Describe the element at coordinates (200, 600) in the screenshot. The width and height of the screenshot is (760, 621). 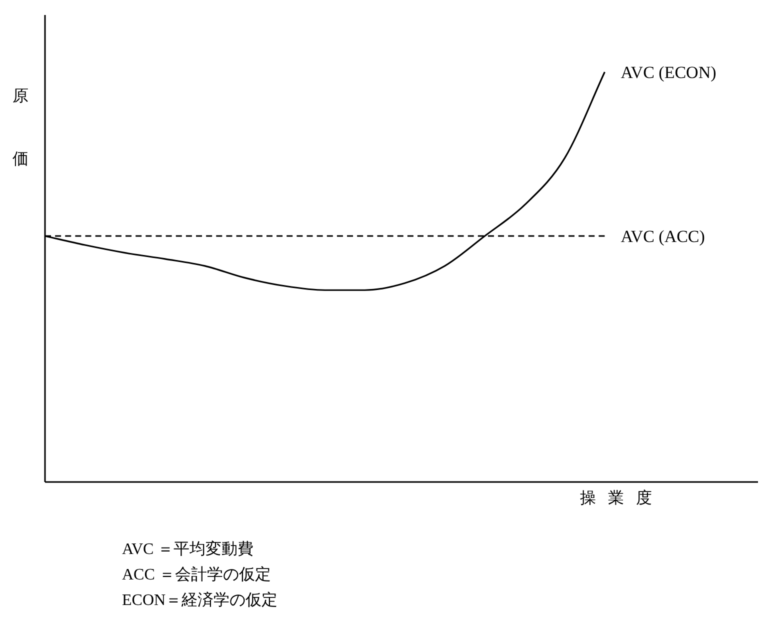
I see `annotation: ECON＝経済学の仮定` at that location.